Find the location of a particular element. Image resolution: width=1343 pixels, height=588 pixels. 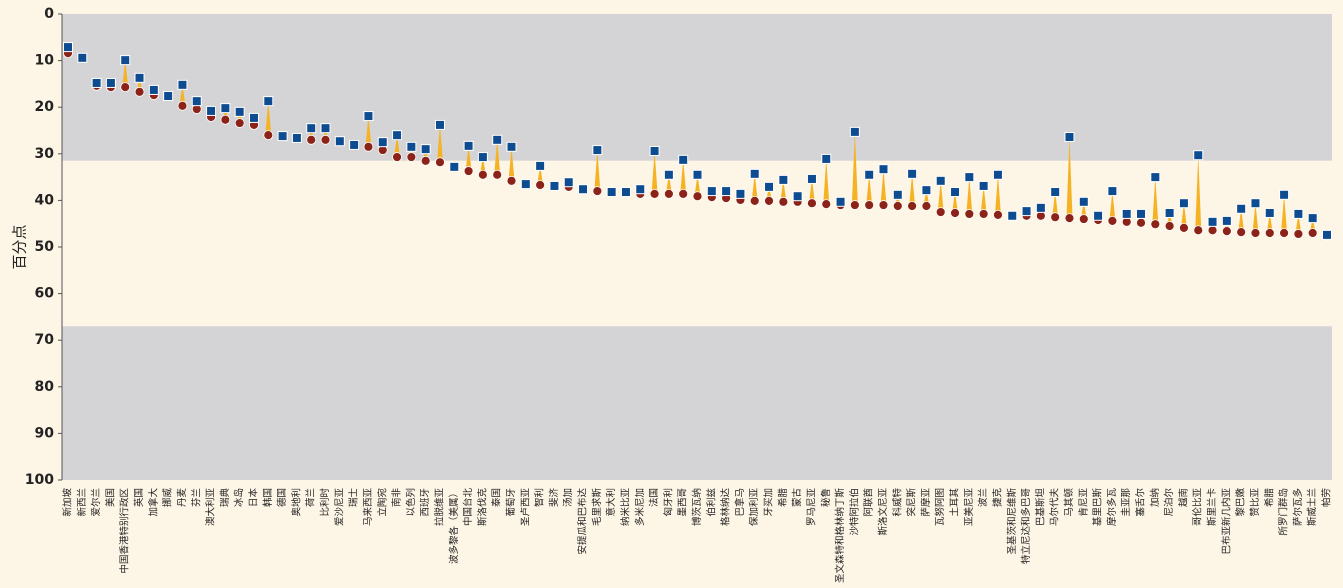

x-tick-label: 格林纳达 is located at coordinates (726, 507).